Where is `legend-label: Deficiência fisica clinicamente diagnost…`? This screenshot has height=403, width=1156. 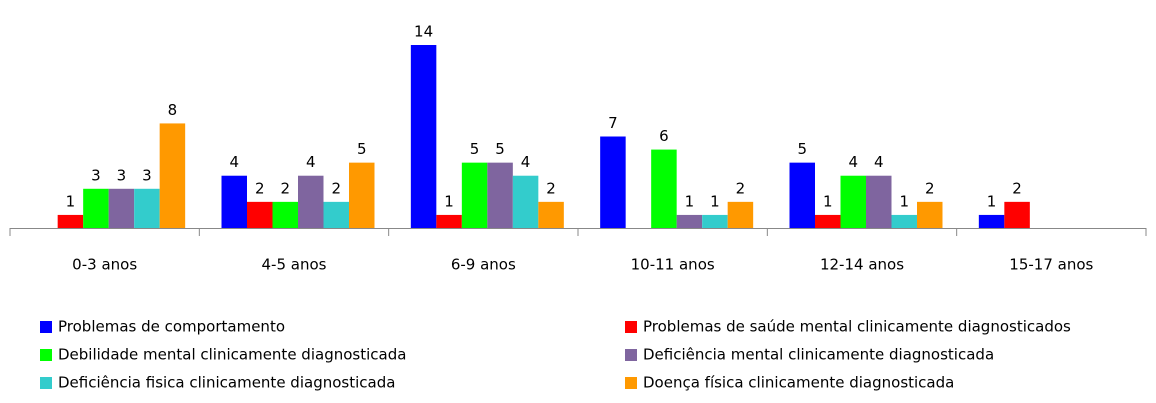
legend-label: Deficiência fisica clinicamente diagnost… is located at coordinates (226, 383).